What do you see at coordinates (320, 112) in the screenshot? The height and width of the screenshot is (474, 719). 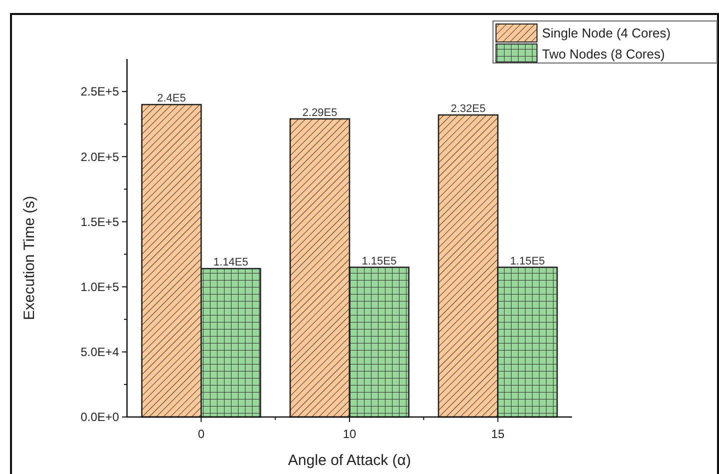 I see `data-label: 2.29E5` at bounding box center [320, 112].